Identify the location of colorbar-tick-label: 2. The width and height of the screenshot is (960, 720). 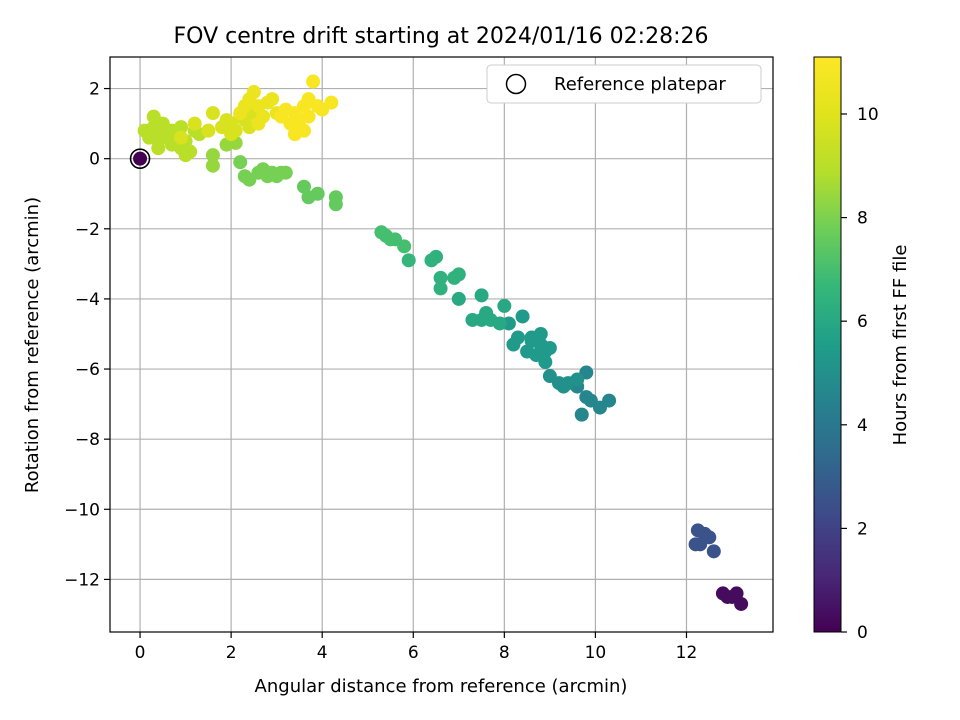
(862, 529).